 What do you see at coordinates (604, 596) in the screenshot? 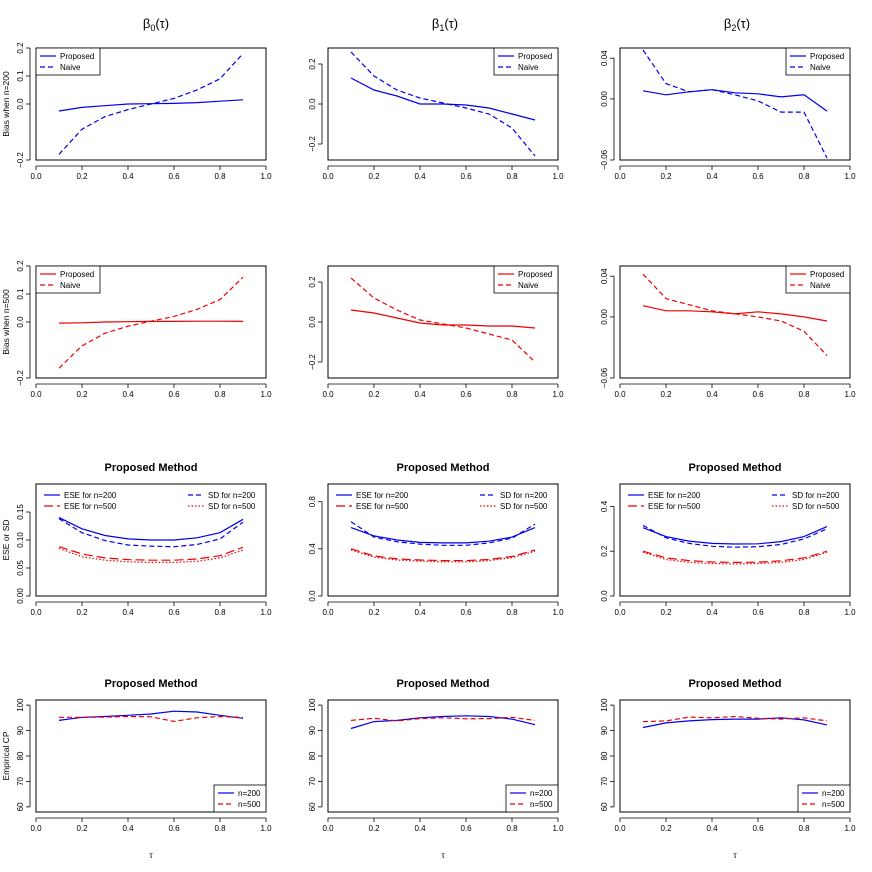
I see `y-tick-label: 0.0` at bounding box center [604, 596].